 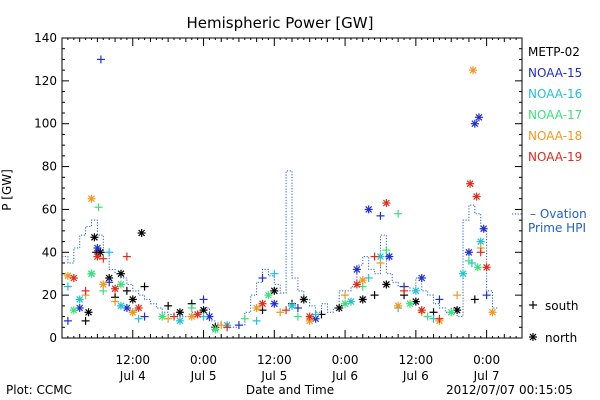 What do you see at coordinates (555, 115) in the screenshot?
I see `legend-entry: NOAA-17` at bounding box center [555, 115].